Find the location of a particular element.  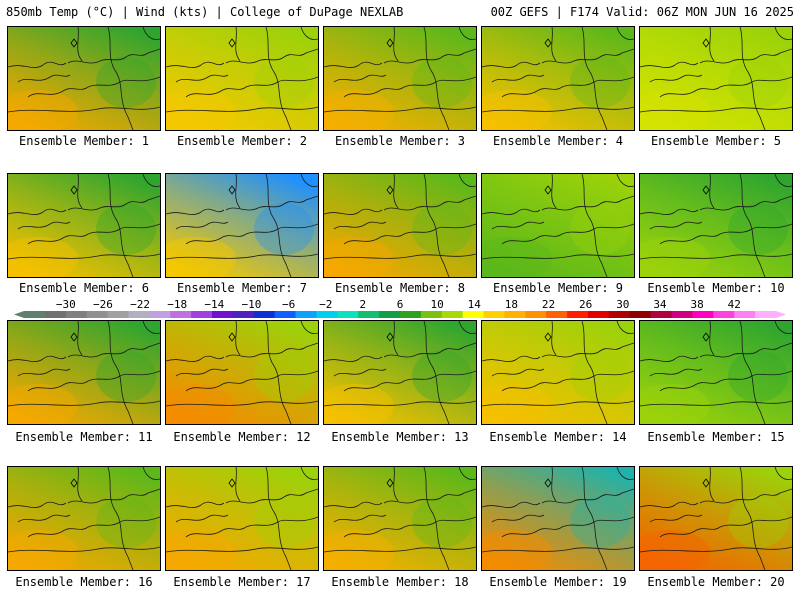

ensemble-member-label: Ensemble Member: 14 is located at coordinates (558, 437).